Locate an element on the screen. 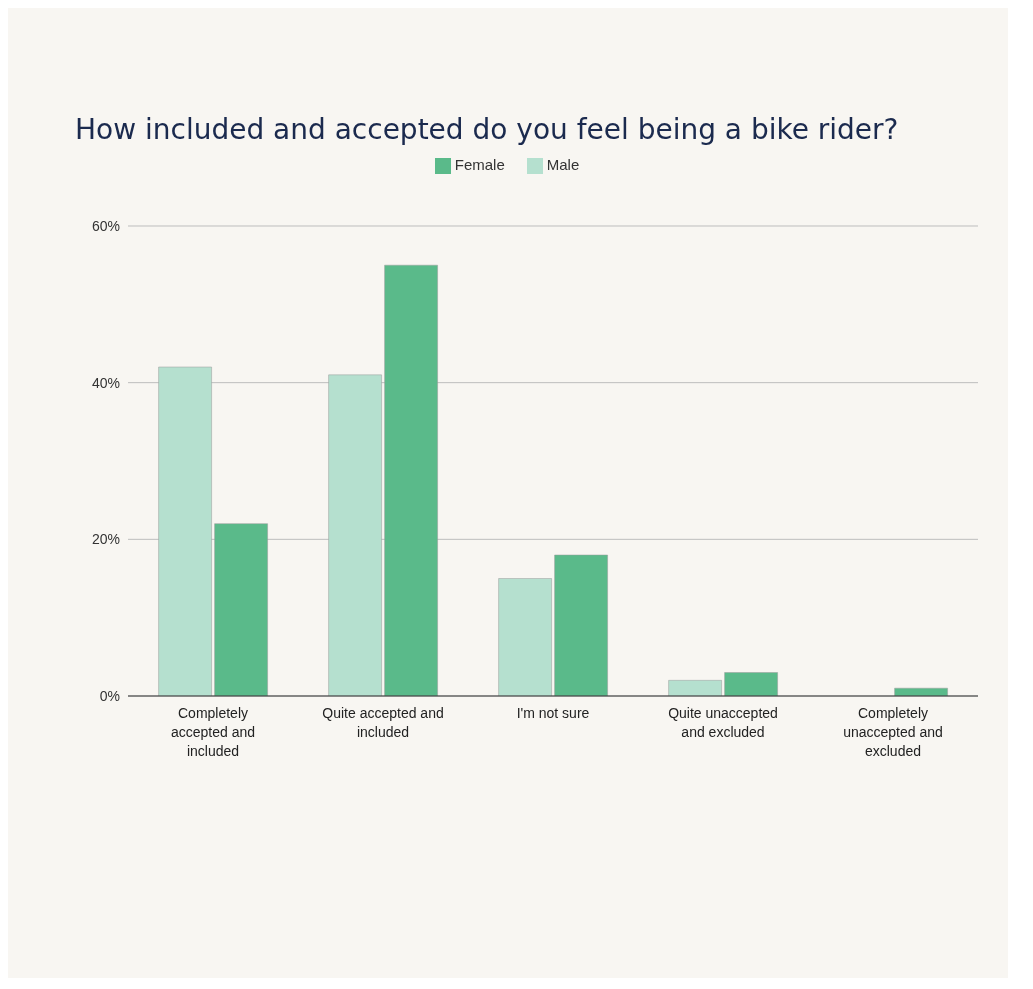 This screenshot has width=1033, height=989. y-tick-label: 20% is located at coordinates (105, 539).